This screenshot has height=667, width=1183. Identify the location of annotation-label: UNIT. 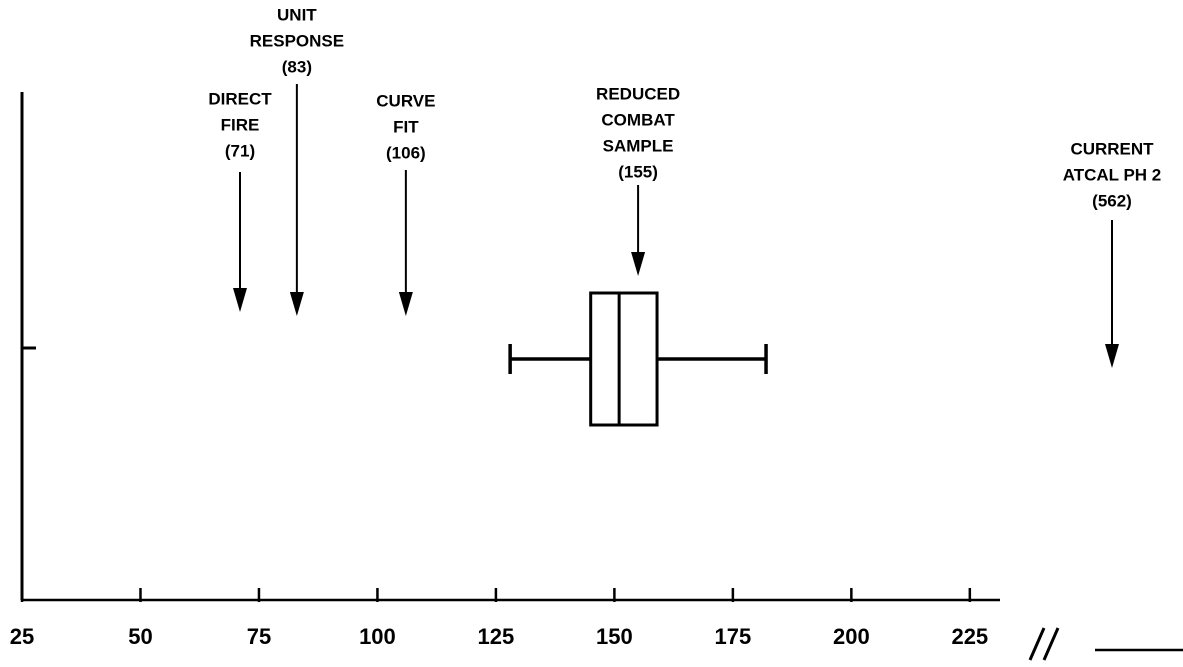
(297, 14).